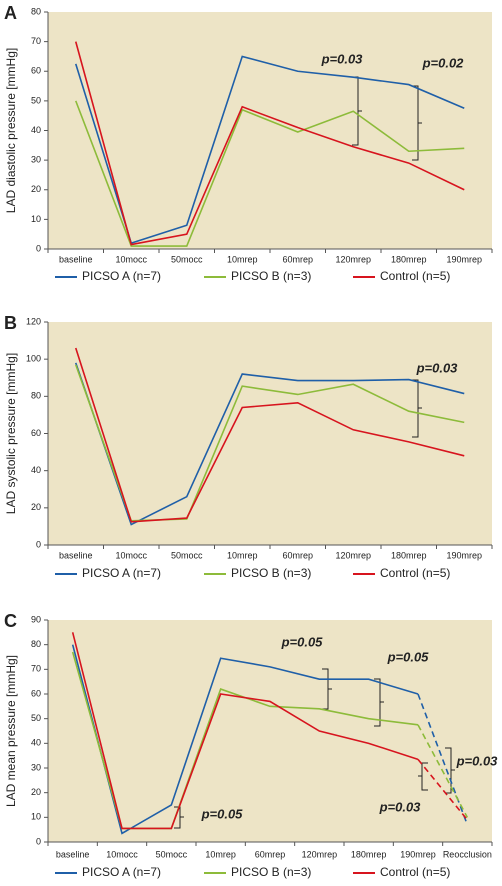 The height and width of the screenshot is (886, 502). Describe the element at coordinates (443, 62) in the screenshot. I see `annotation: p=0.02` at that location.